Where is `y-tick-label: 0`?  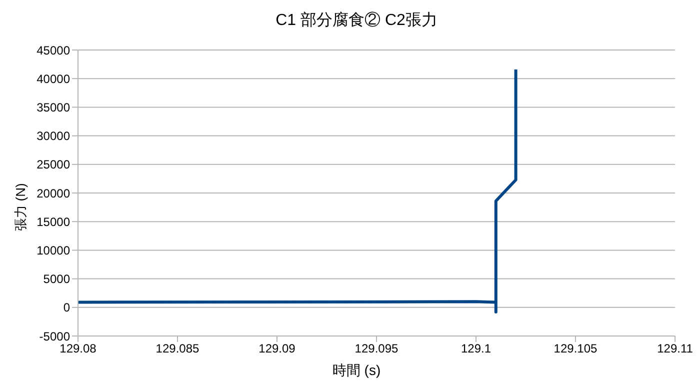 y-tick-label: 0 is located at coordinates (66, 307).